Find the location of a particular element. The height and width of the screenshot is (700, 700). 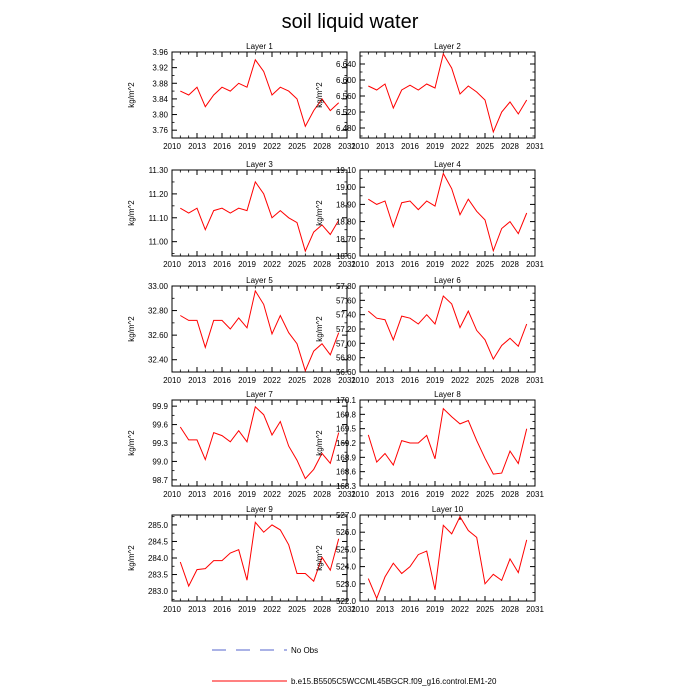

y-axis-label: kg/m^2 is located at coordinates (131, 95).